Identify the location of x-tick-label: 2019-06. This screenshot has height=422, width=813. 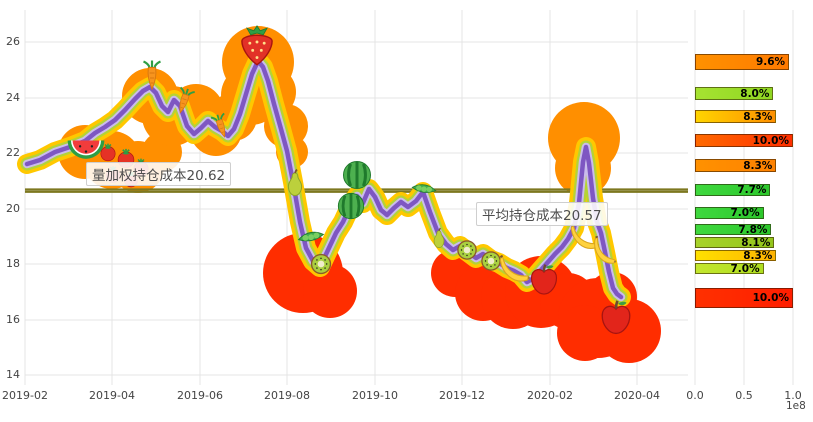
(200, 395).